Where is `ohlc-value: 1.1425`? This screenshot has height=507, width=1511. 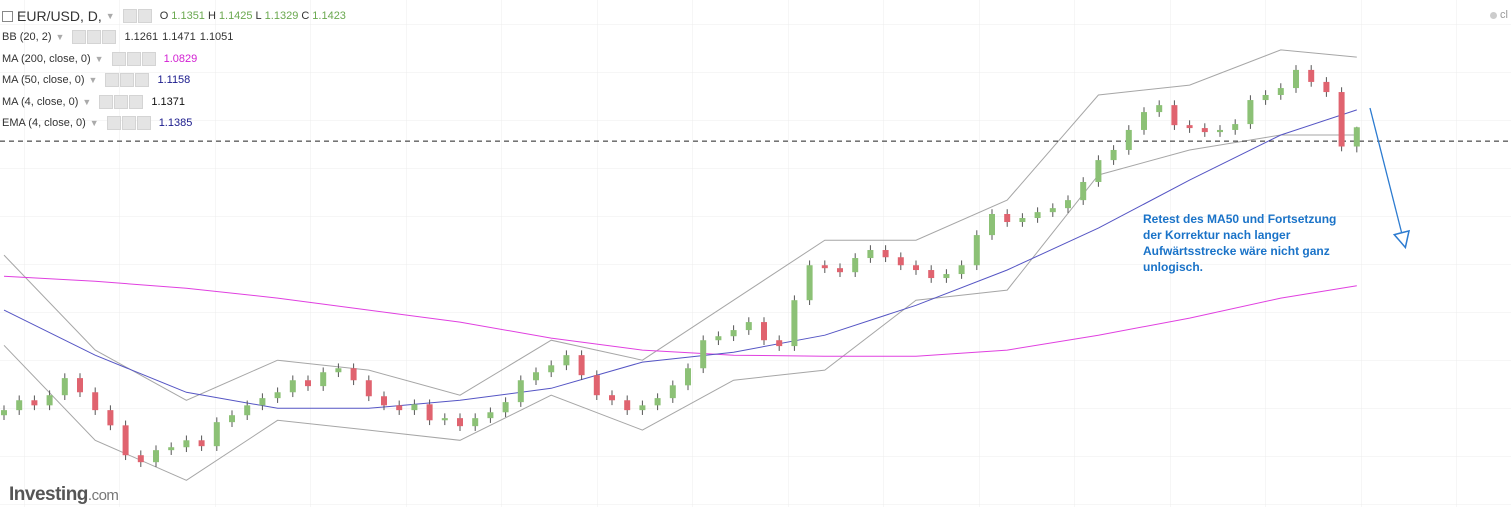 ohlc-value: 1.1425 is located at coordinates (235, 16).